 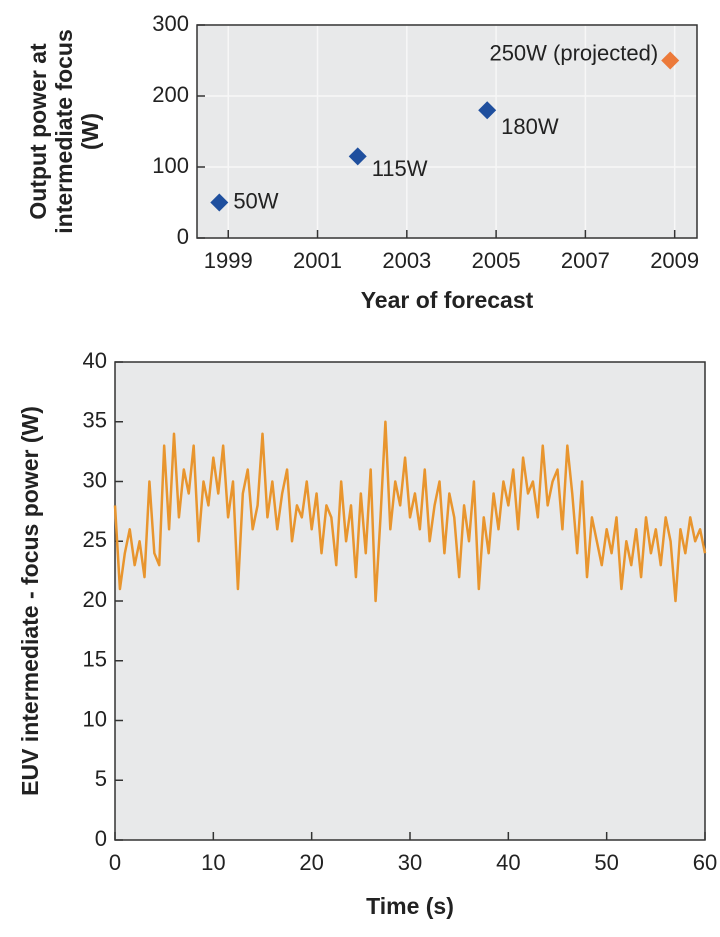 What do you see at coordinates (95, 718) in the screenshot?
I see `y-tick-label: 10` at bounding box center [95, 718].